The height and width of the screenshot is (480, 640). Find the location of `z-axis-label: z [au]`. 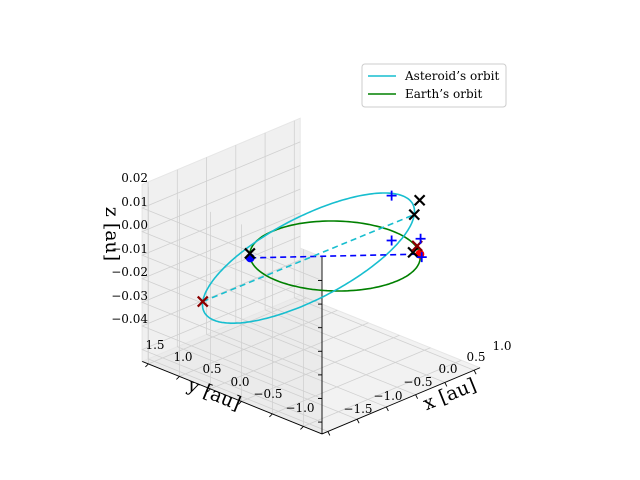

z-axis-label: z [au] is located at coordinates (112, 234).